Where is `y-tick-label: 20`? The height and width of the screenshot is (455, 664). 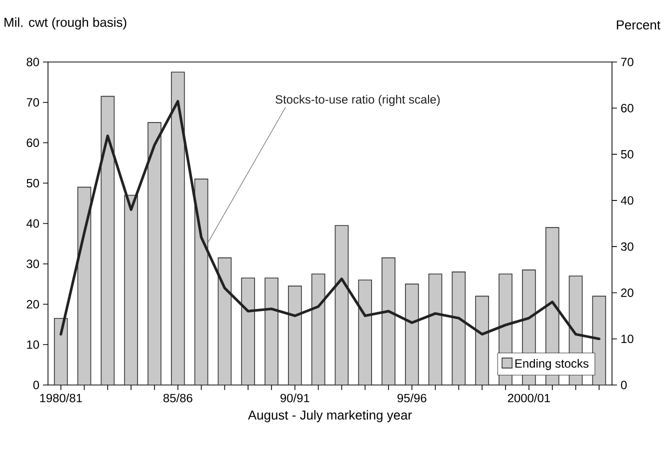
y-tick-label: 20 is located at coordinates (33, 304).